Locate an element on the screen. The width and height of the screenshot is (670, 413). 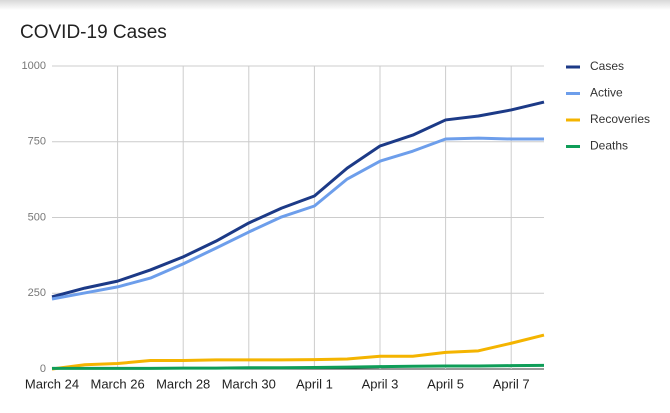
x-tick-label: April 7 is located at coordinates (511, 383).